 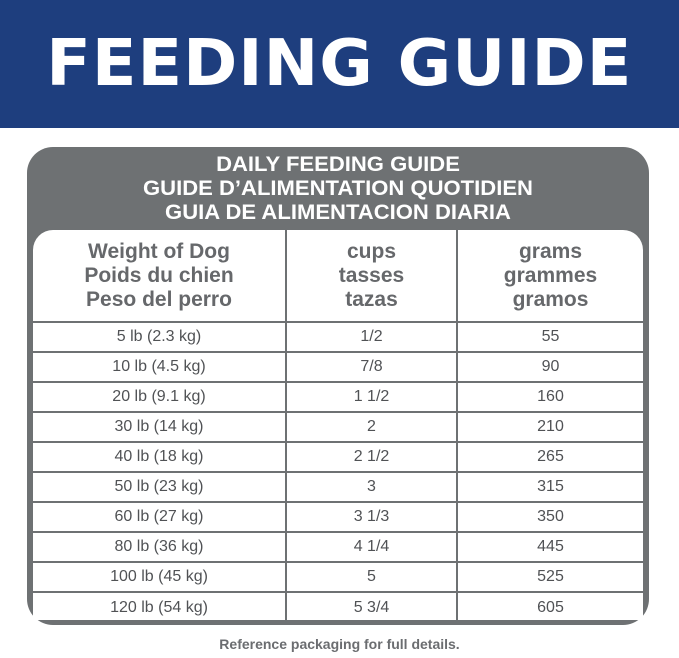 What do you see at coordinates (550, 457) in the screenshot?
I see `grams-cell: 265` at bounding box center [550, 457].